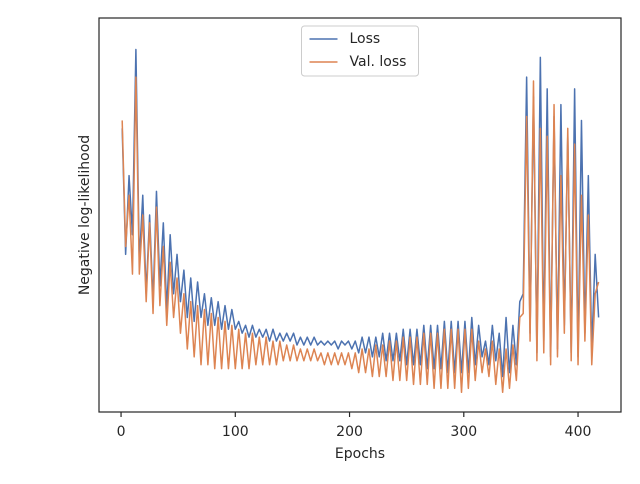 The image size is (640, 484). I want to click on y-axis-label: Negative log-likelihood, so click(85, 215).